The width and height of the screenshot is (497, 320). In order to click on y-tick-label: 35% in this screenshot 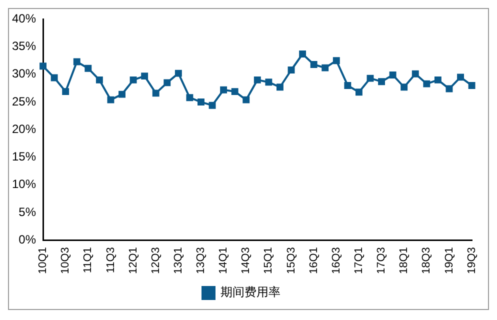, I will do `click(24, 46)`.